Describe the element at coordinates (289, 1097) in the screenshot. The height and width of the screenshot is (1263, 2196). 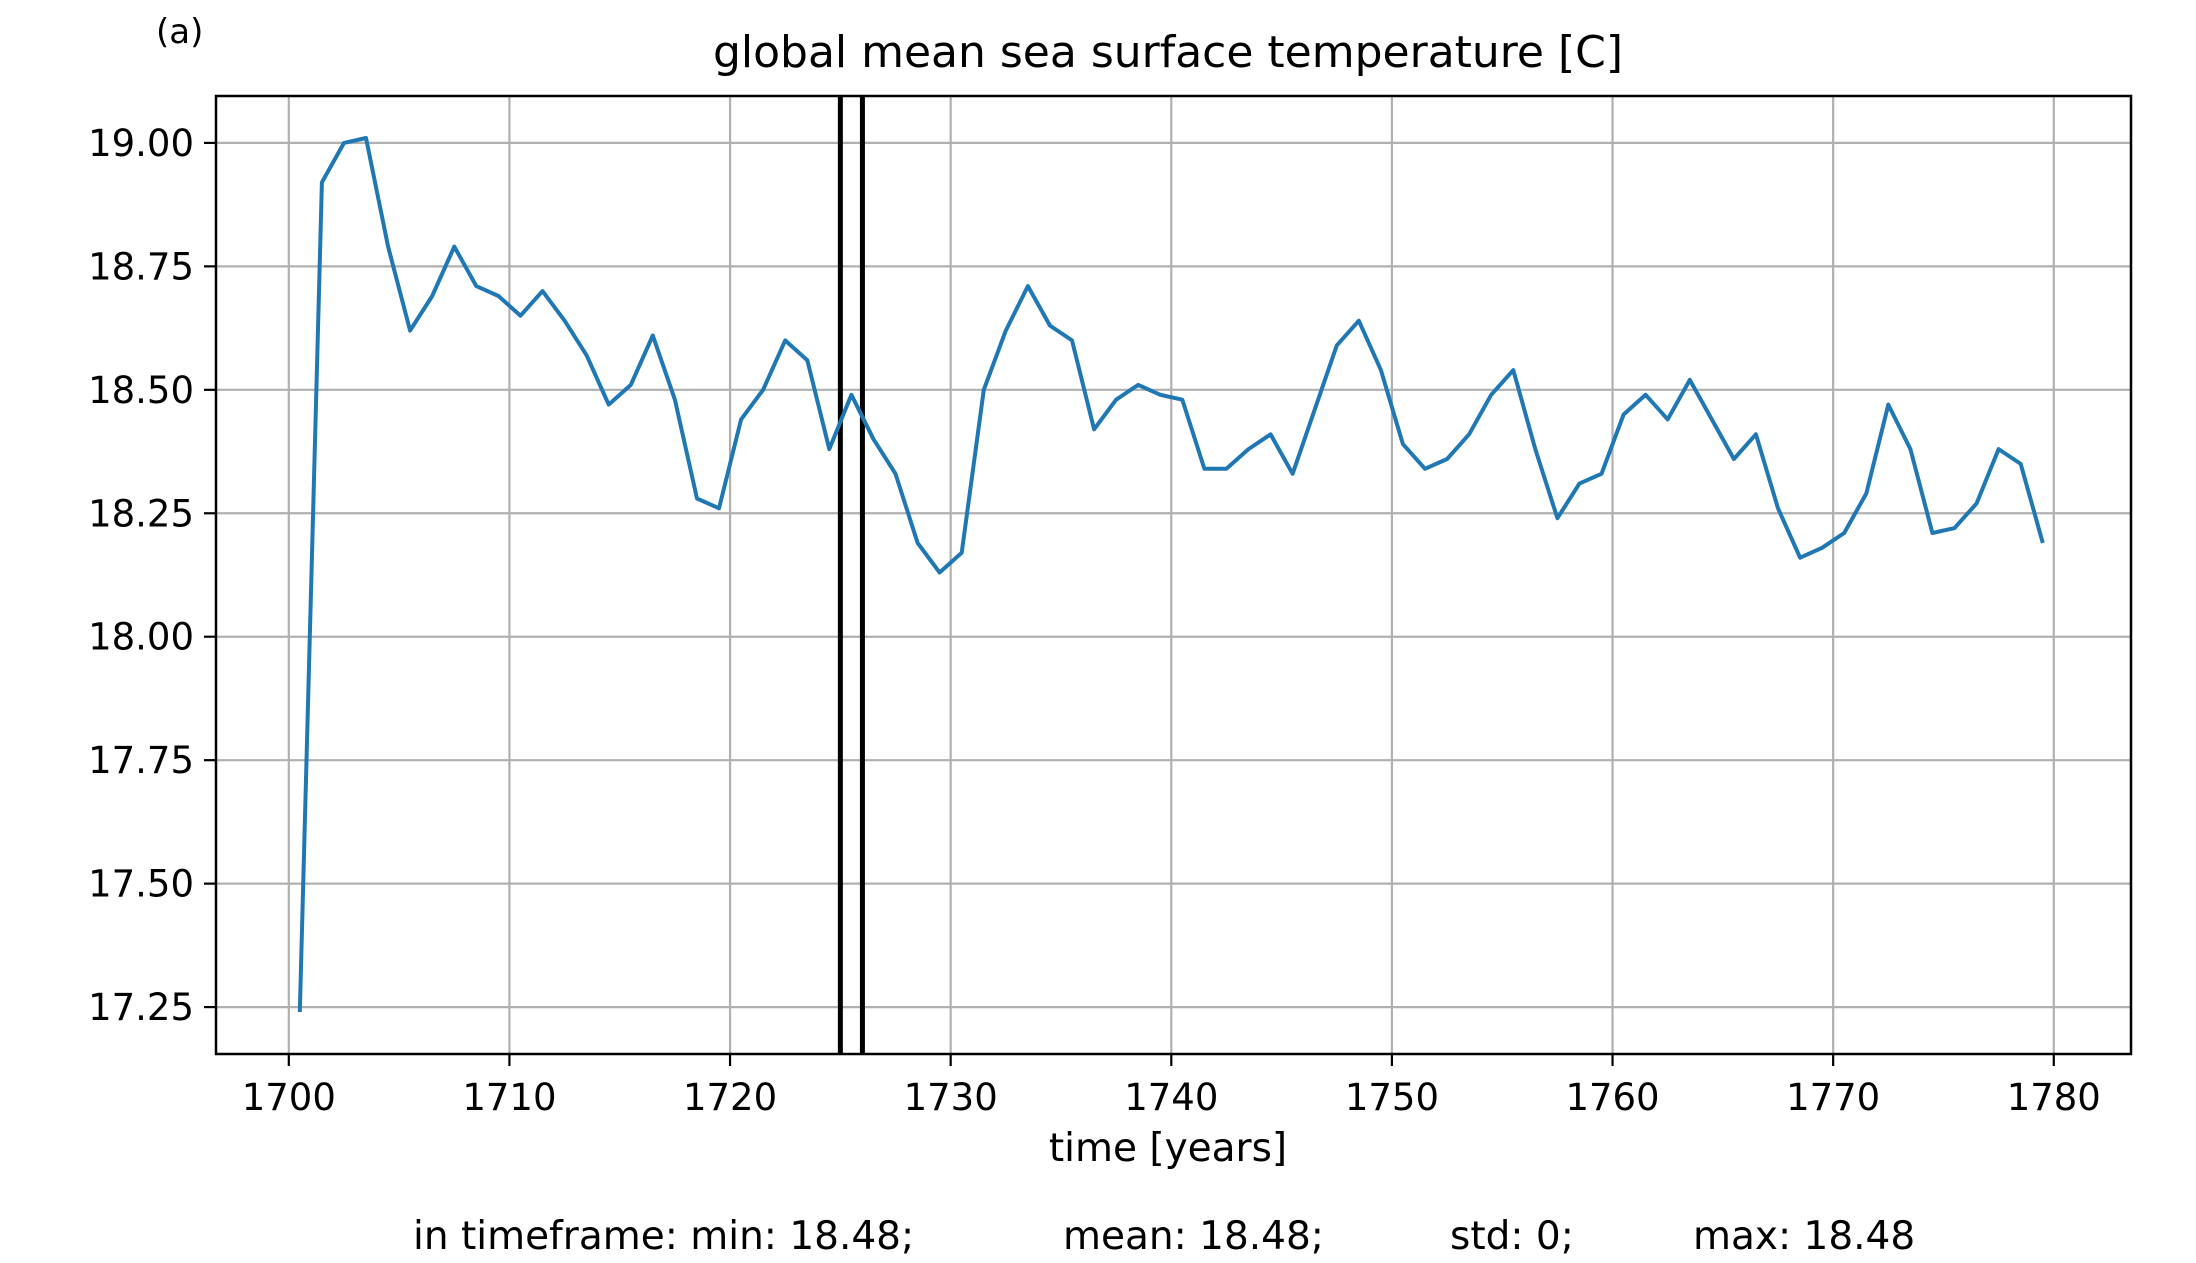
I see `x-tick-label: 1700` at that location.